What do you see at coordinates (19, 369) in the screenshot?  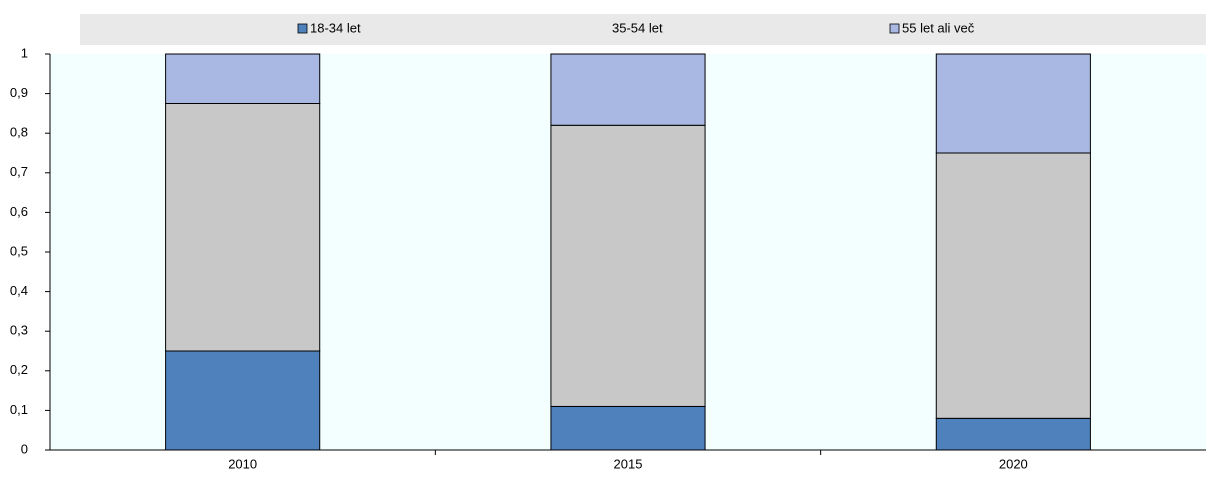 I see `y-tick-label: 0,2` at bounding box center [19, 369].